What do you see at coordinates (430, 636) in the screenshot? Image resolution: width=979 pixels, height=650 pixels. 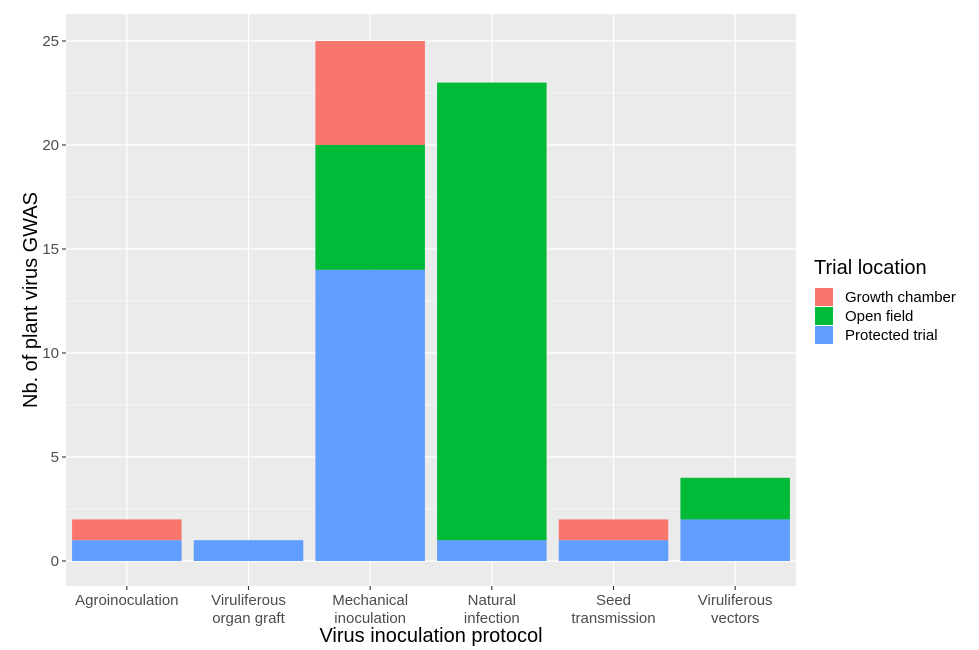 I see `x-axis-title: Virus inoculation protocol` at bounding box center [430, 636].